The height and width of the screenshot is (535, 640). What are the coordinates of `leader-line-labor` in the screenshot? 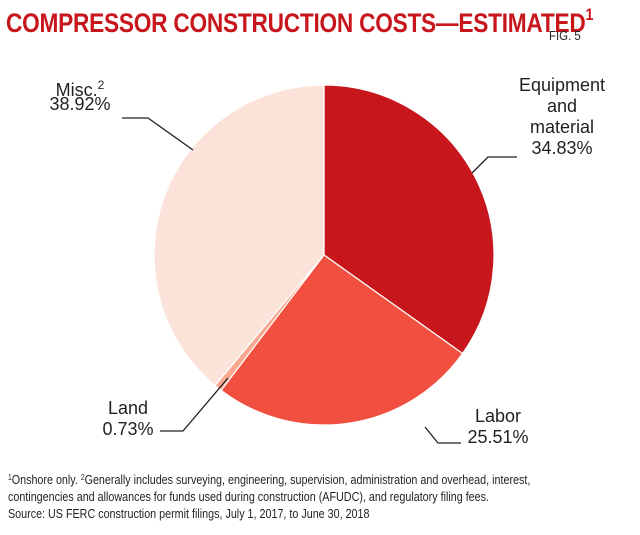 It's located at (442, 435).